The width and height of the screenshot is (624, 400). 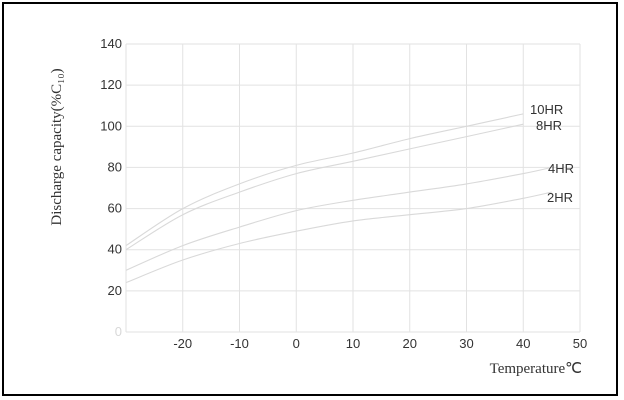 I want to click on x-tick-10: 10, so click(x=353, y=343).